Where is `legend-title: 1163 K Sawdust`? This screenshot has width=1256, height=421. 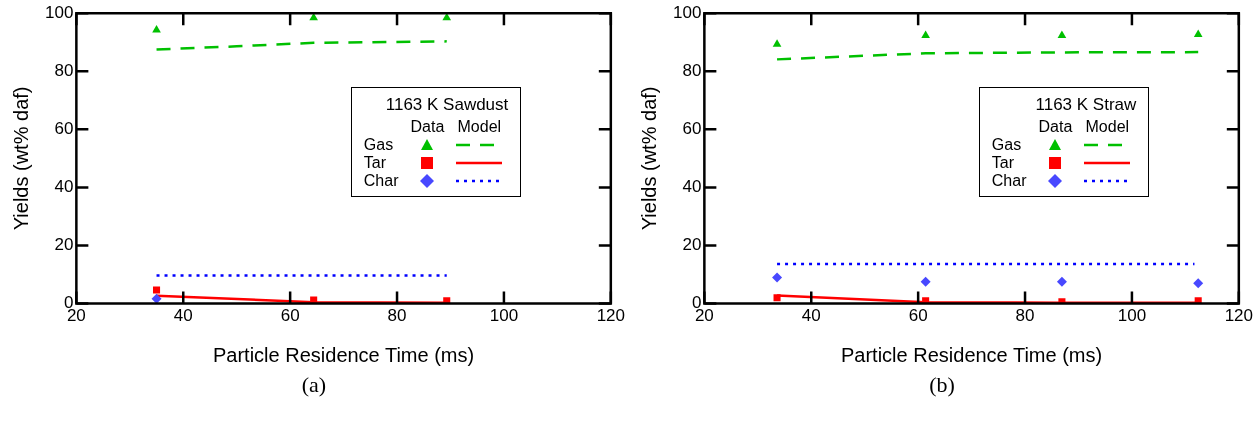
legend-title: 1163 K Sawdust is located at coordinates (446, 105).